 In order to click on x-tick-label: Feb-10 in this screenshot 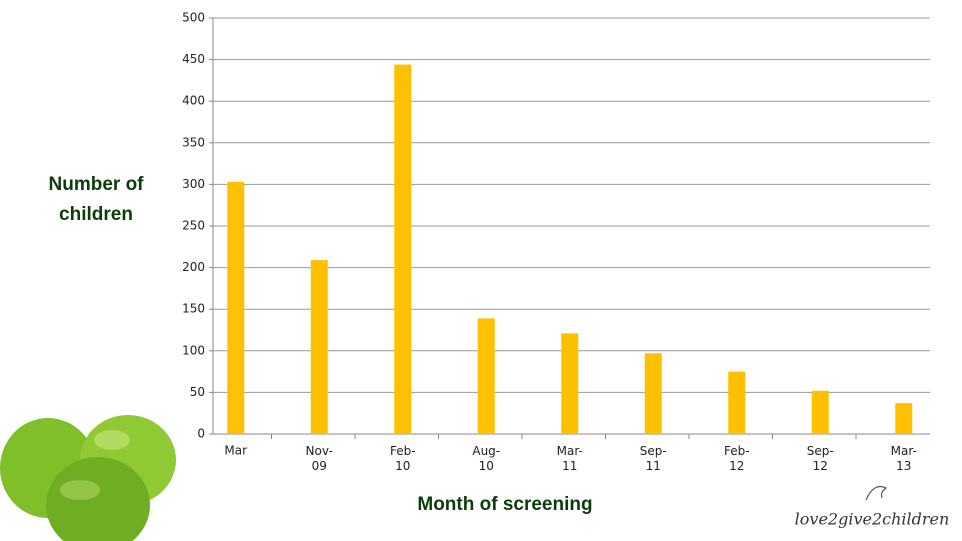, I will do `click(403, 458)`.